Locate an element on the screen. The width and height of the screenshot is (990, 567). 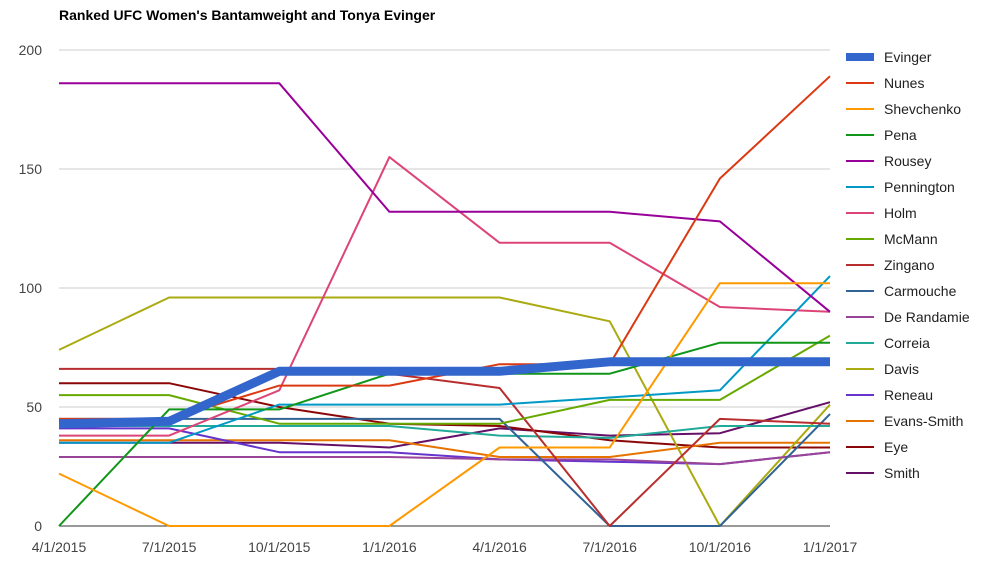
series-line-correia is located at coordinates (444, 432).